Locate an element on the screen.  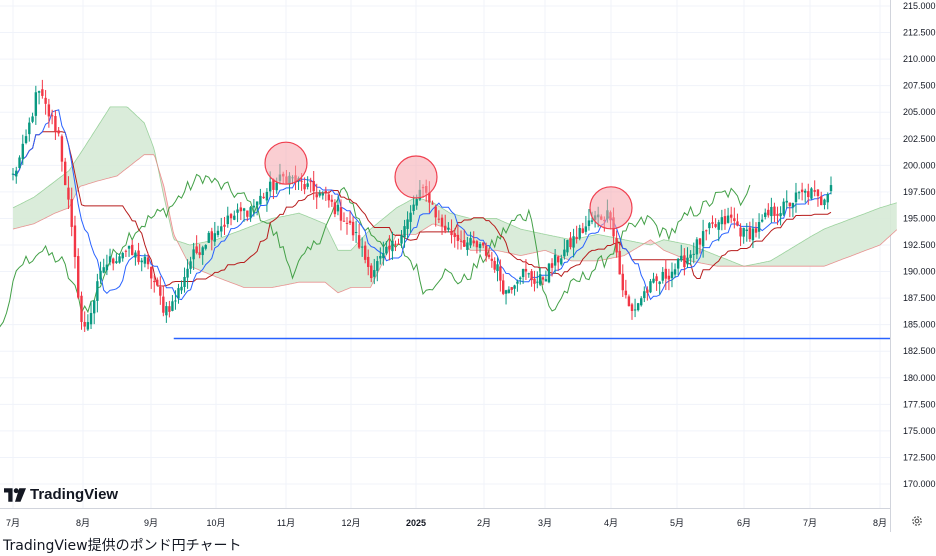
tradingview-logo: TradingView is located at coordinates (61, 494).